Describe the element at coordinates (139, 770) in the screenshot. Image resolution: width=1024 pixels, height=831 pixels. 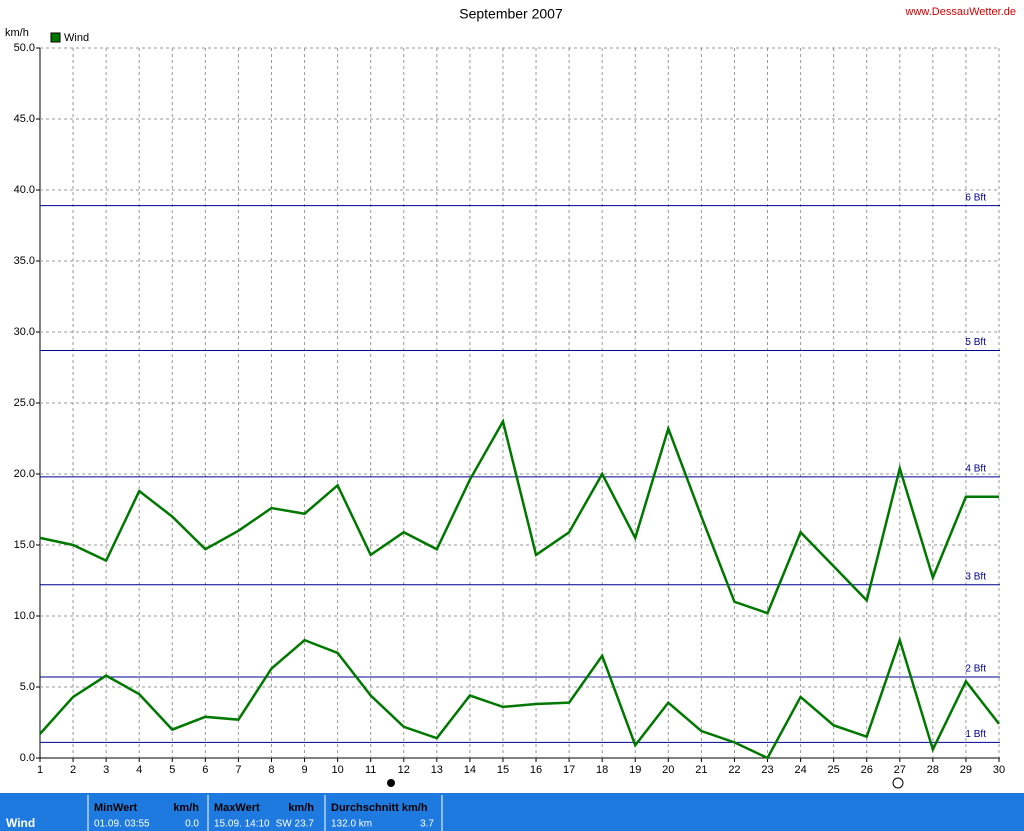
I see `x-tick-label: 4` at that location.